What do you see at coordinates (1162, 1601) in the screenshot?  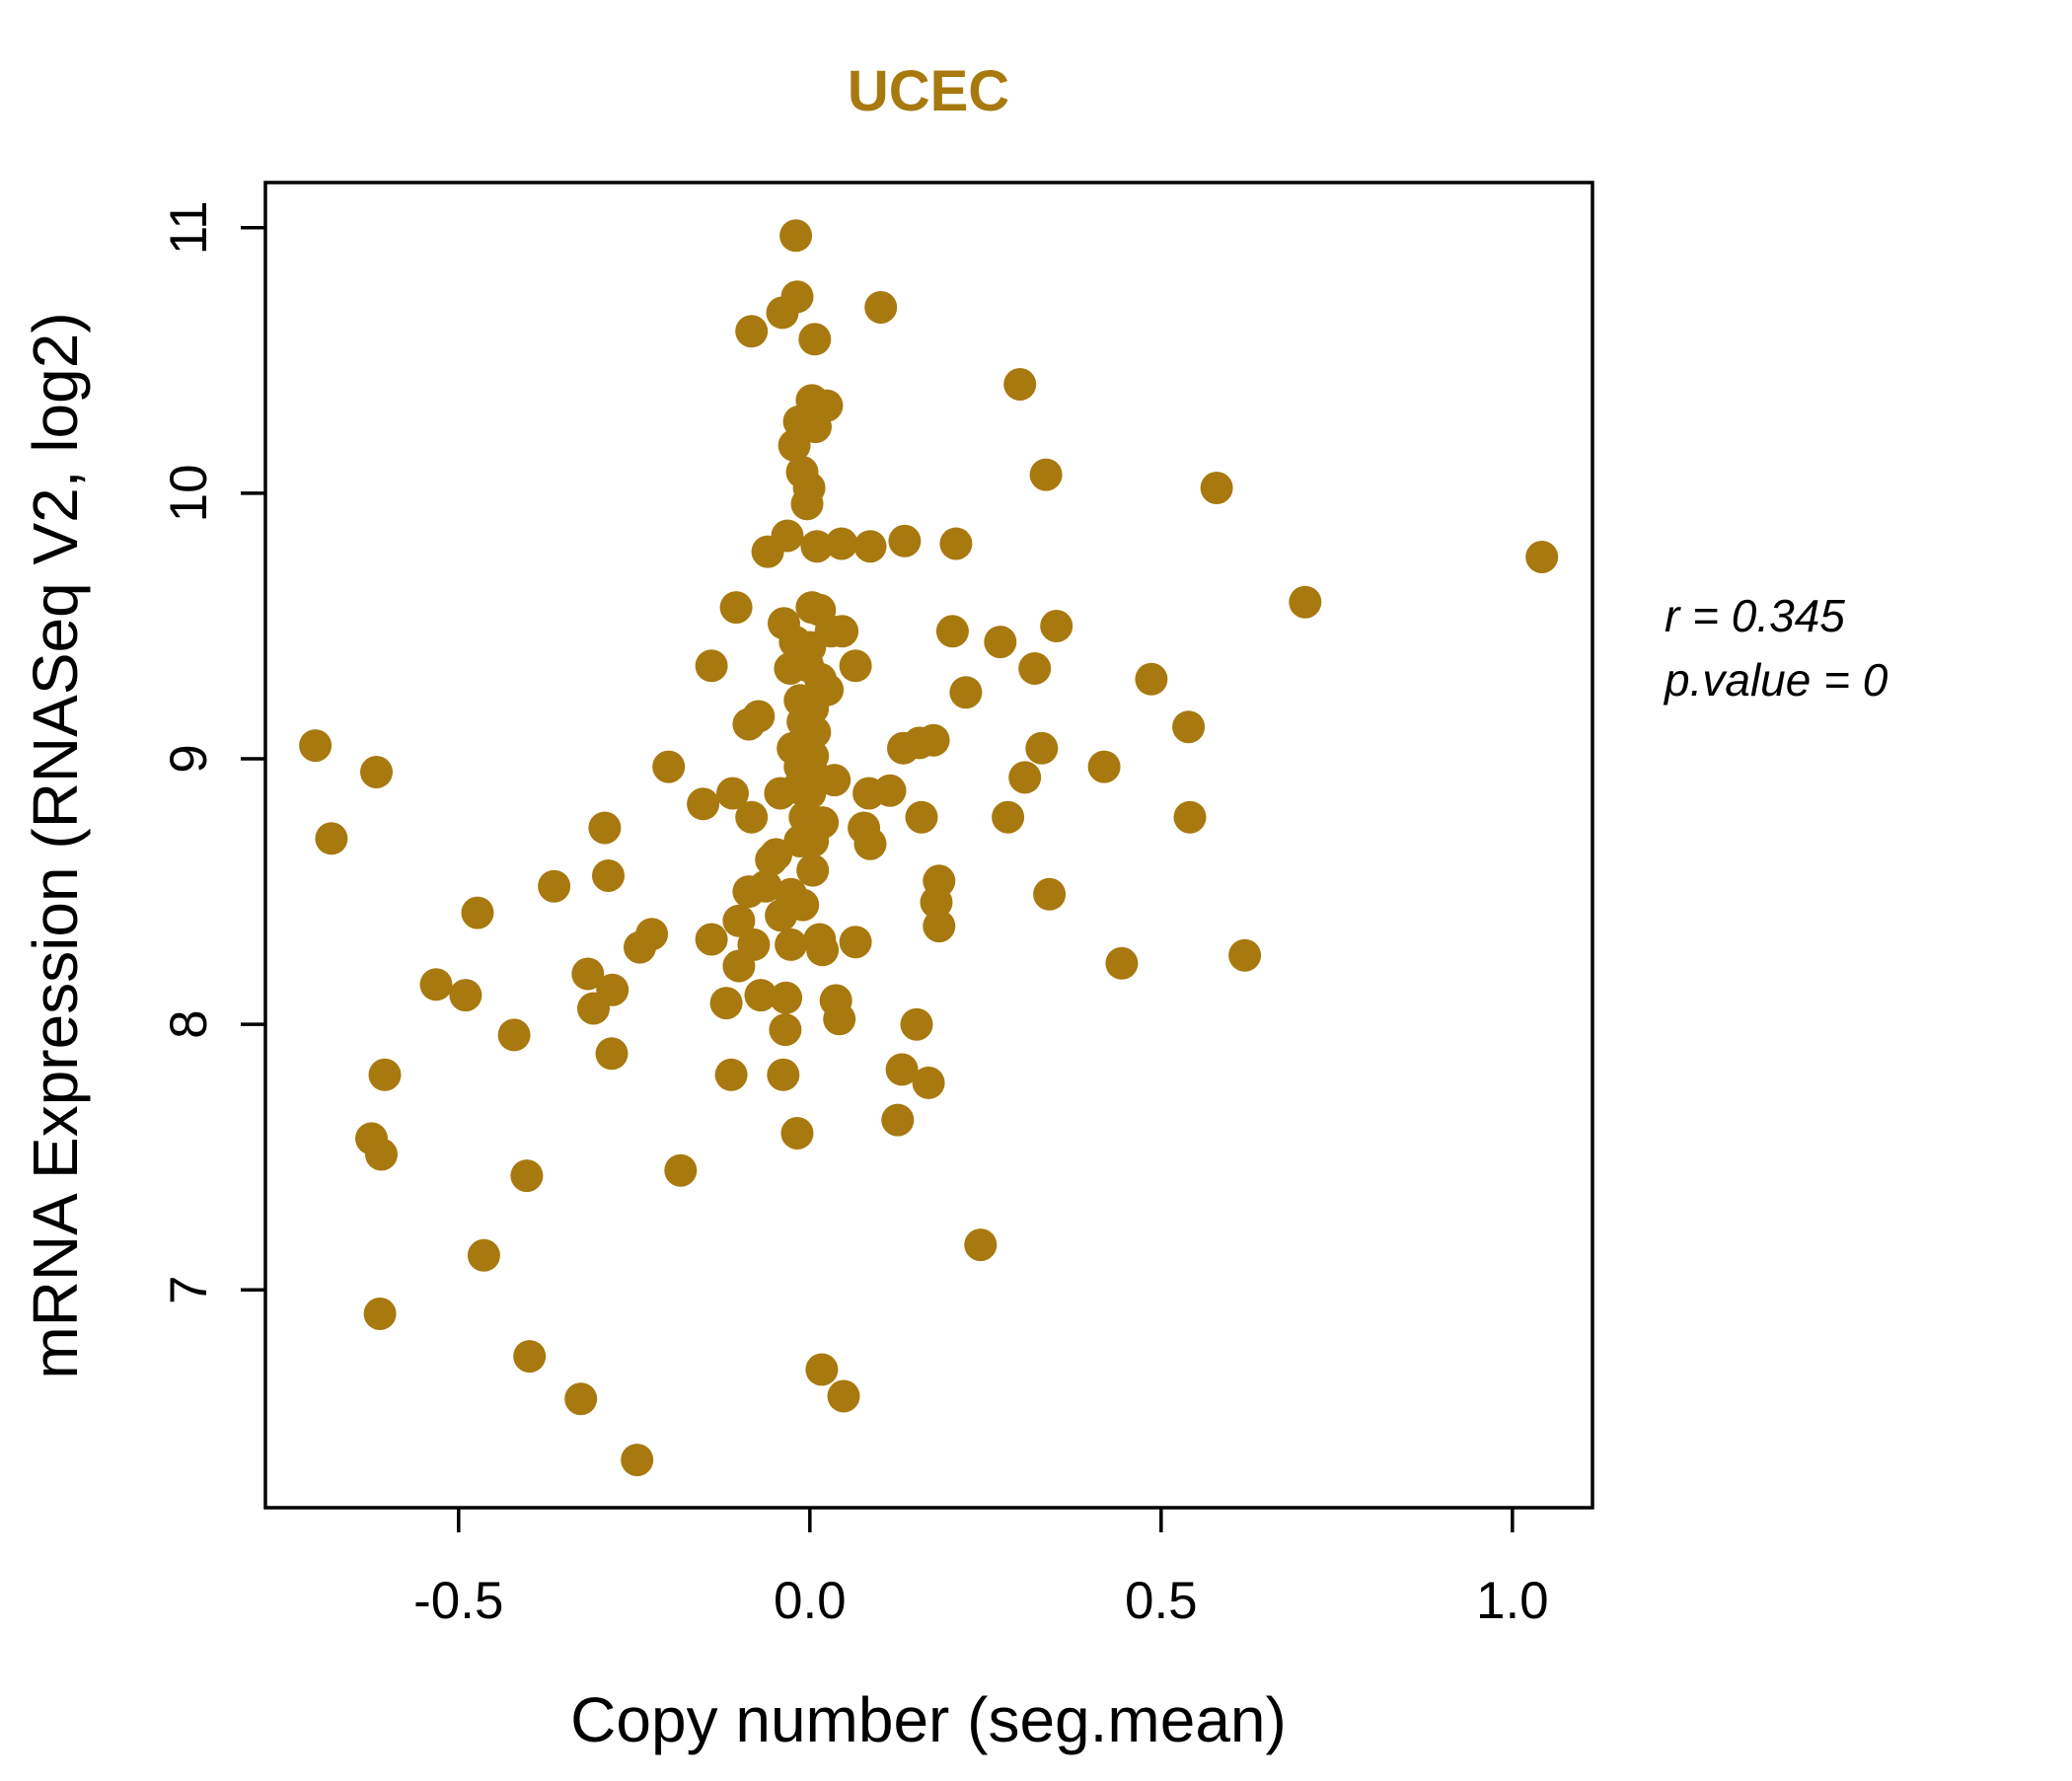 I see `x-tick-label: 0.5` at bounding box center [1162, 1601].